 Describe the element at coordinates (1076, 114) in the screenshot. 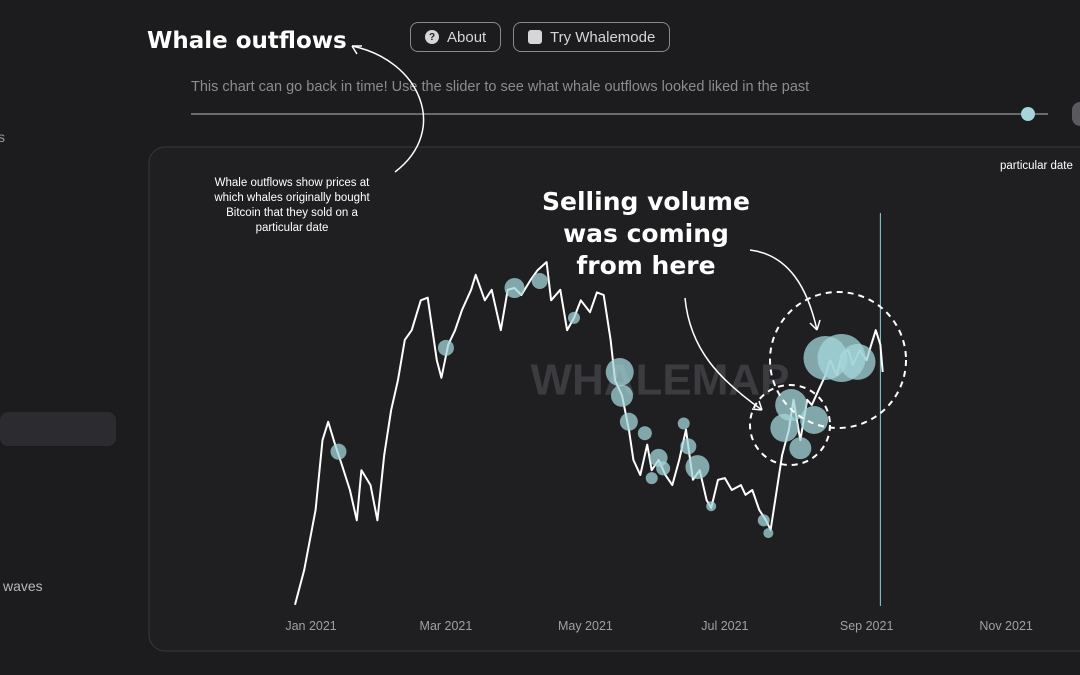

I see `play-button` at that location.